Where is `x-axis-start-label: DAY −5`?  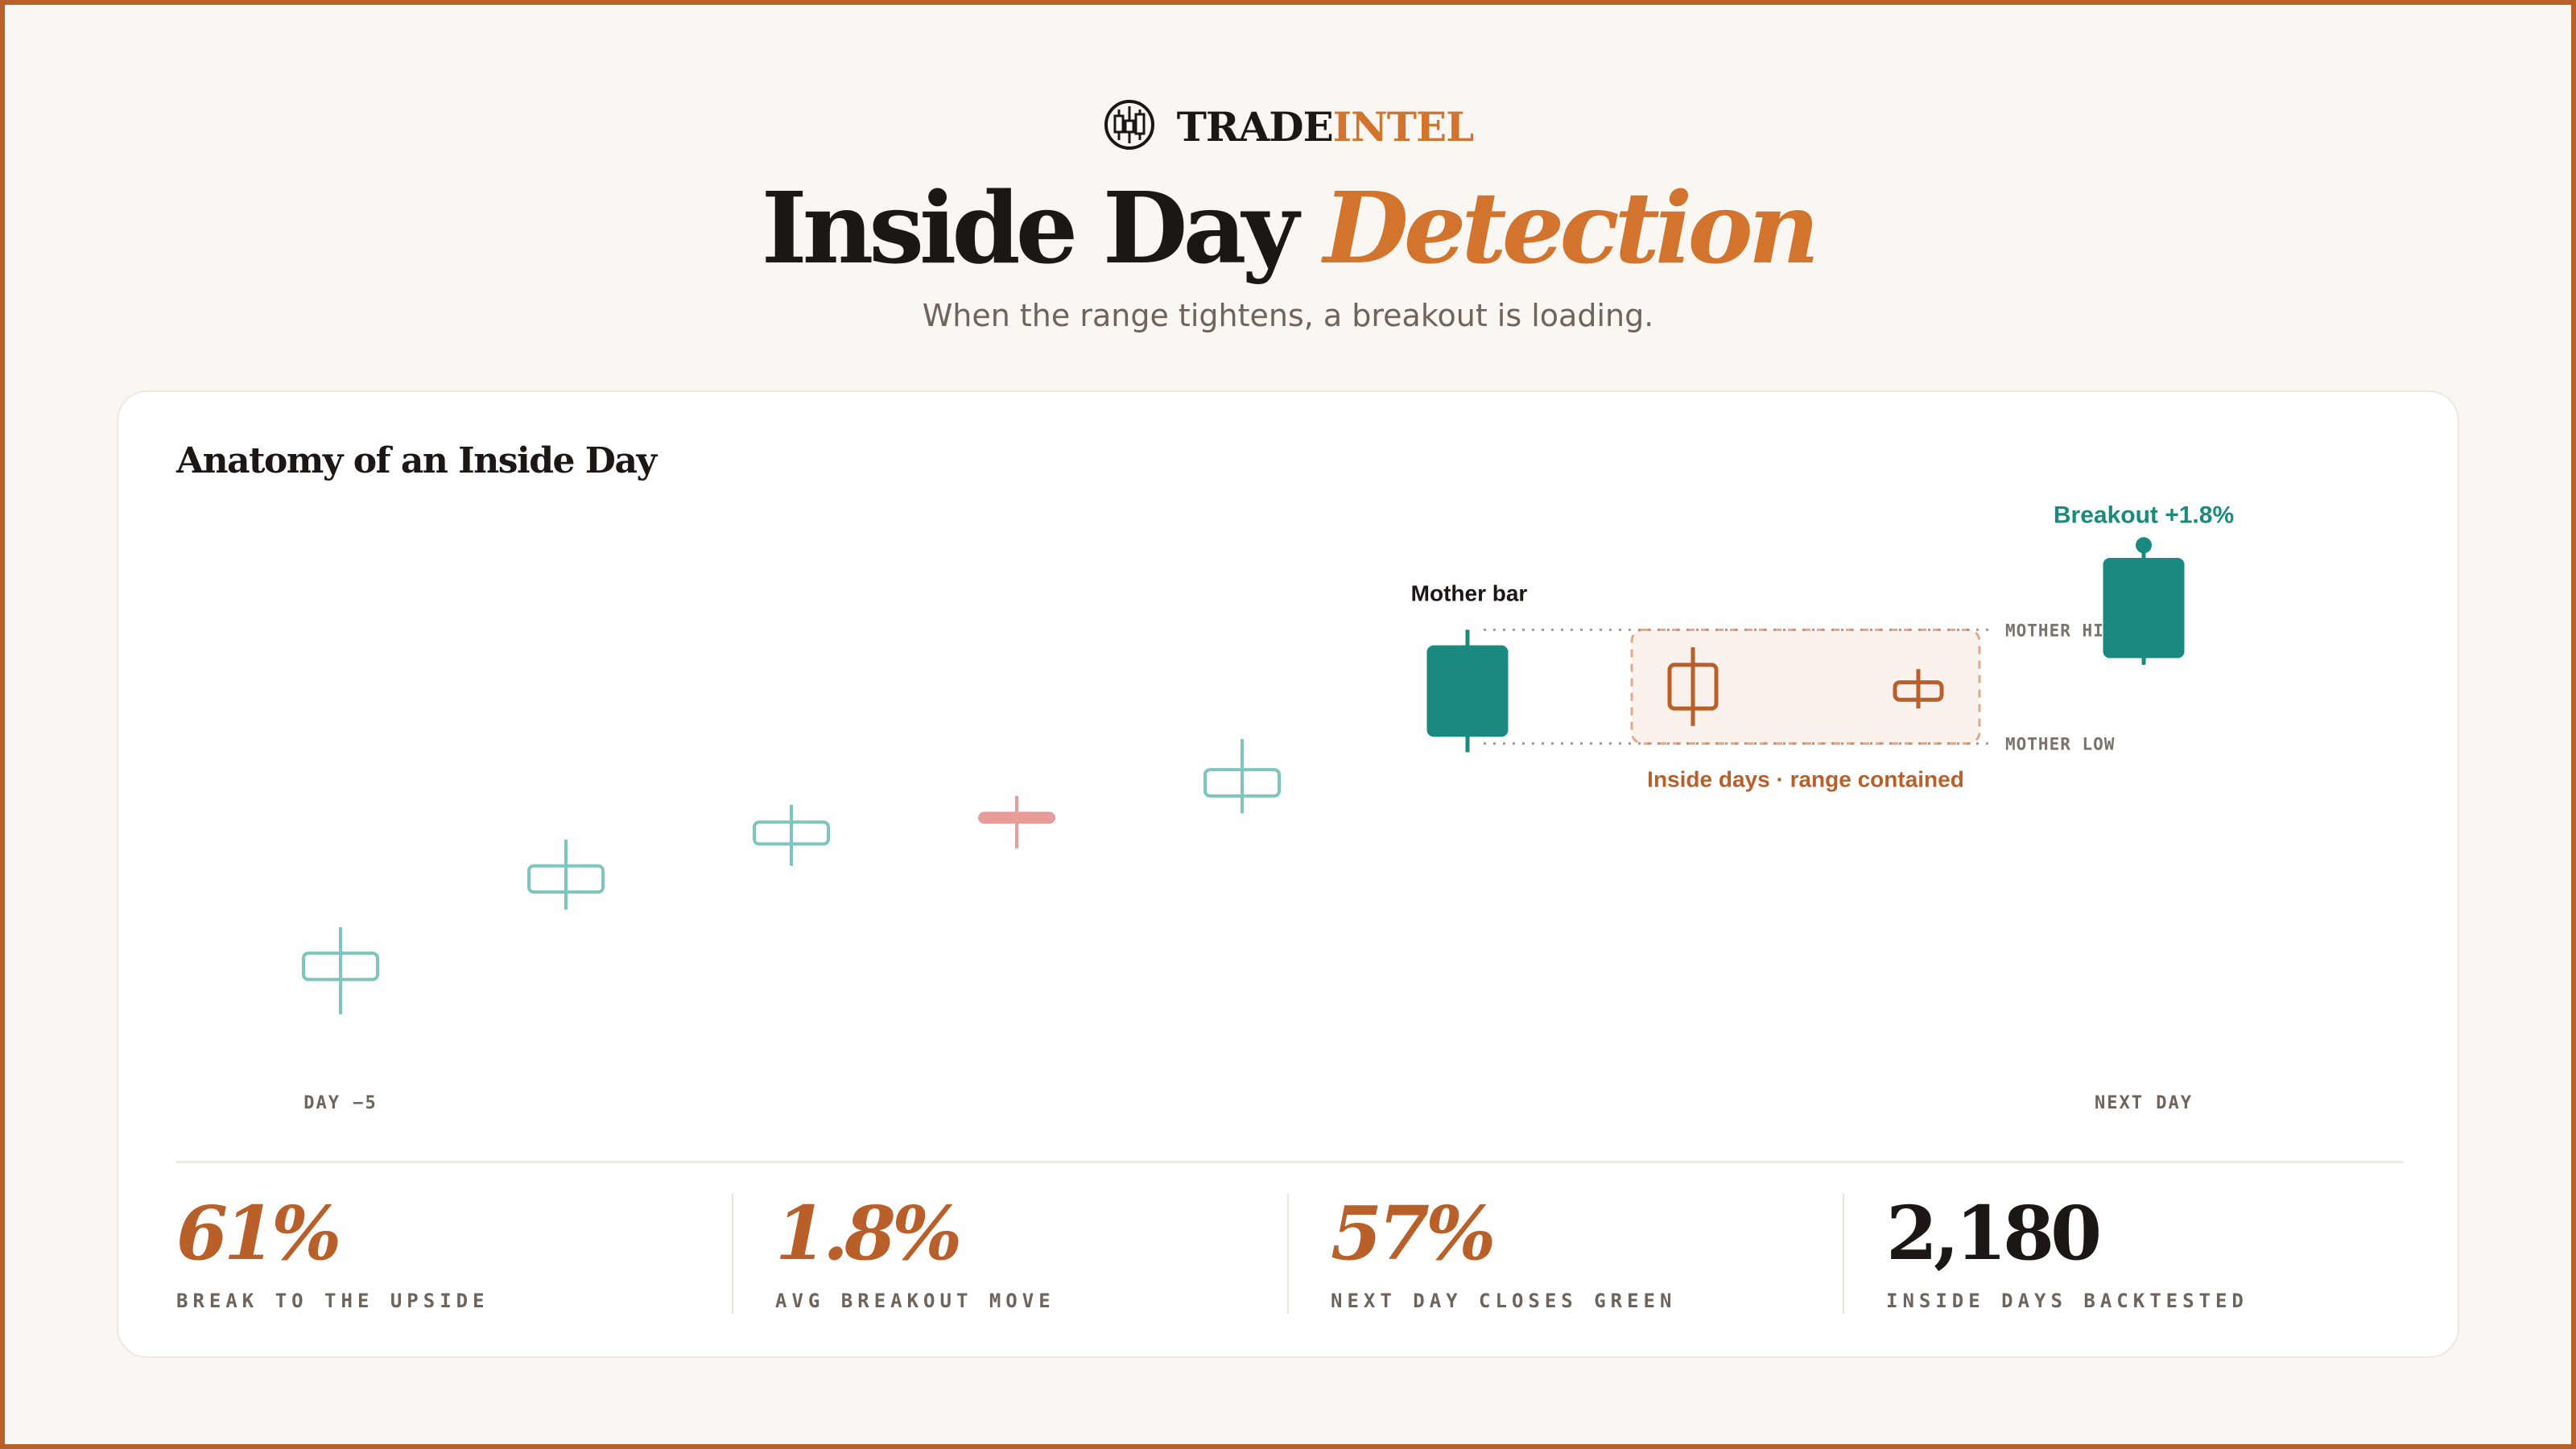 x-axis-start-label: DAY −5 is located at coordinates (340, 1103).